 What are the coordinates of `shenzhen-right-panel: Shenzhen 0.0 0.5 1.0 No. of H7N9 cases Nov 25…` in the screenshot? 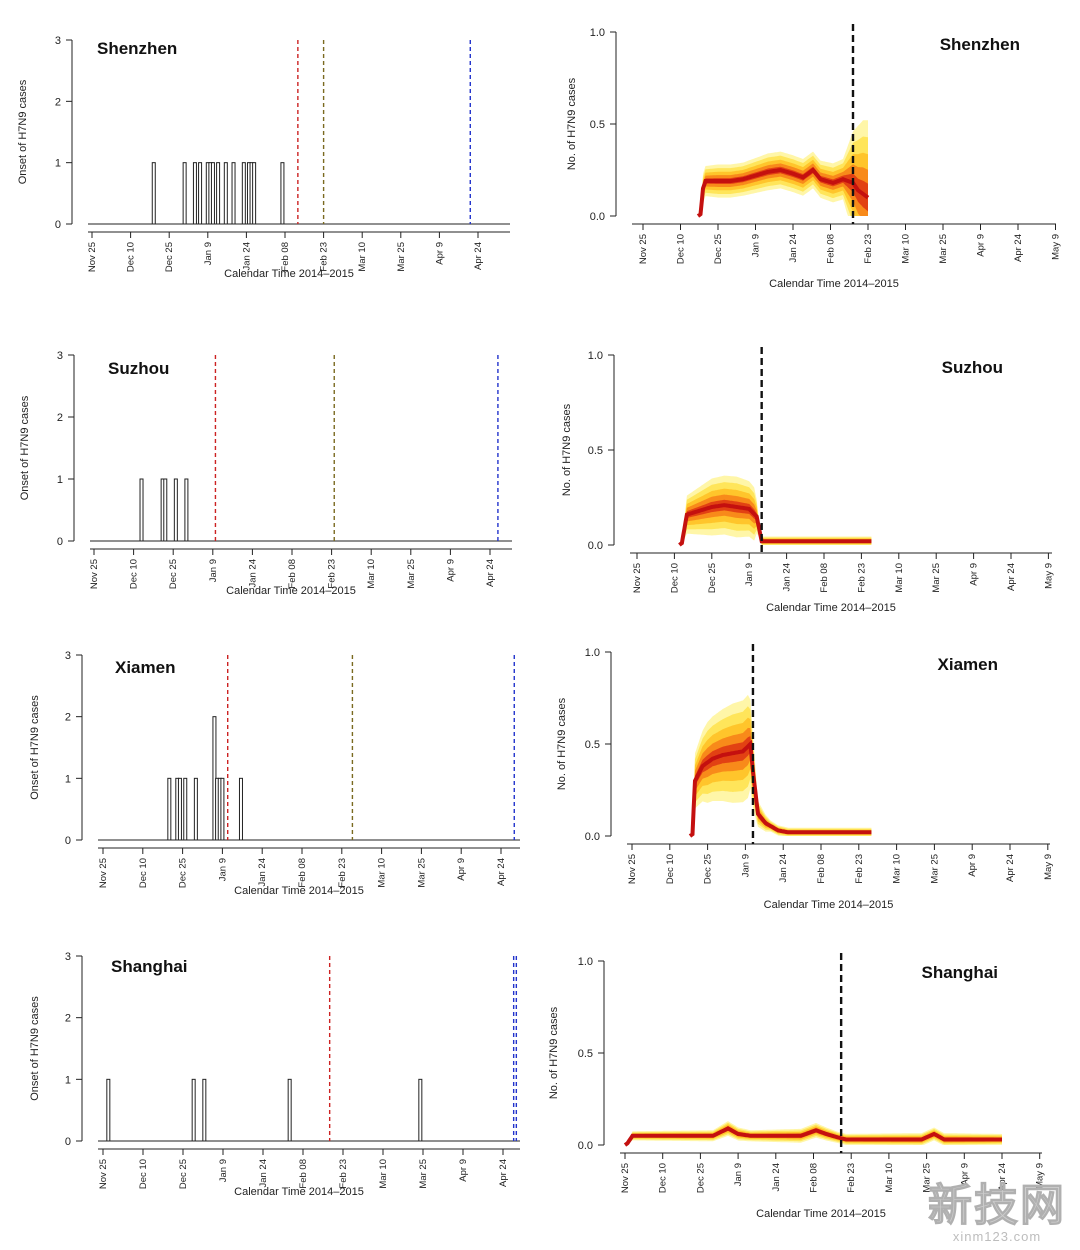 It's located at (814, 157).